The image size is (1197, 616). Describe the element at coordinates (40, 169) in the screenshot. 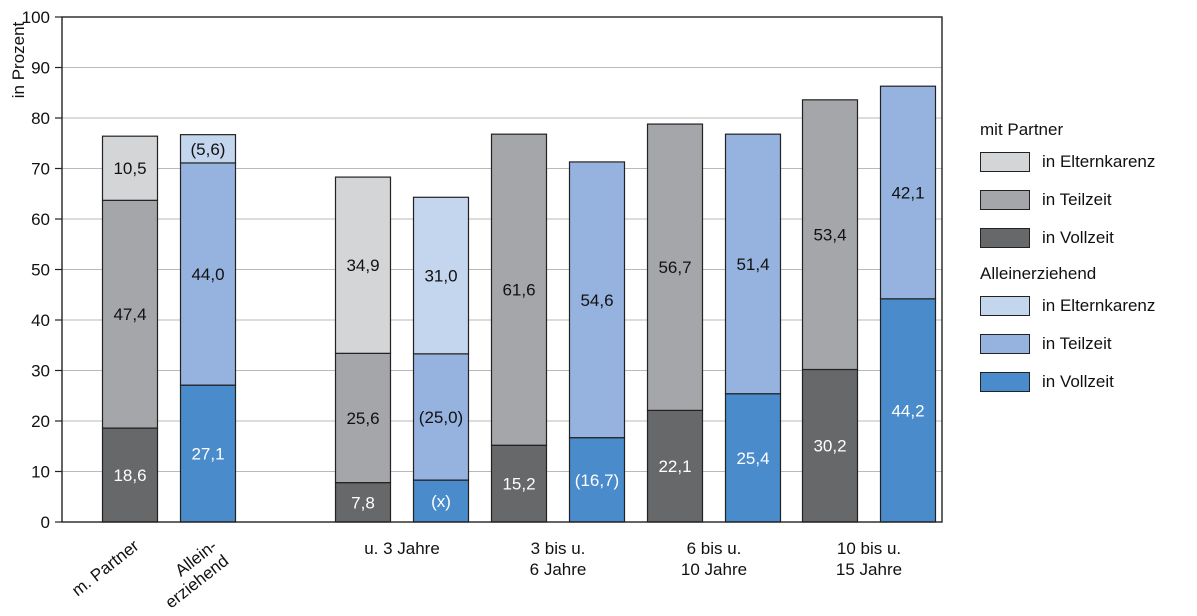

I see `y-tick-label: 70` at that location.